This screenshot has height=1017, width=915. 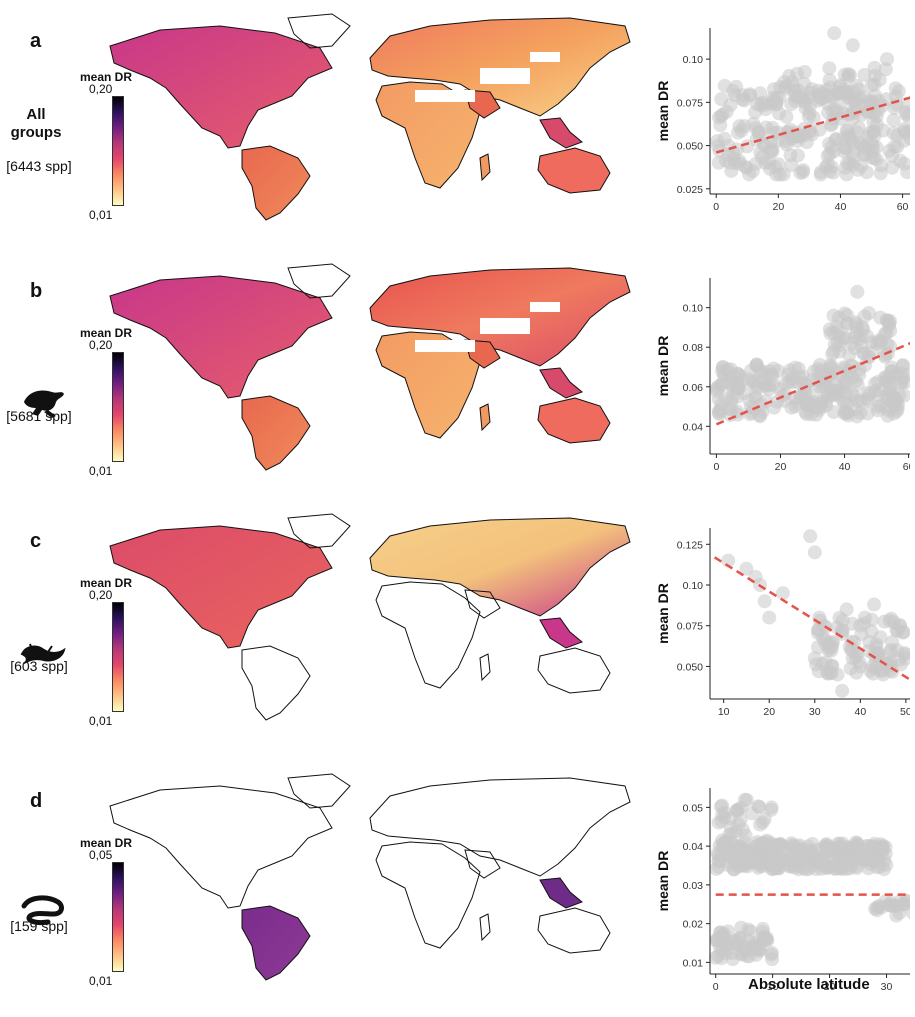 What do you see at coordinates (106, 77) in the screenshot?
I see `colorbar-title: mean DR` at bounding box center [106, 77].